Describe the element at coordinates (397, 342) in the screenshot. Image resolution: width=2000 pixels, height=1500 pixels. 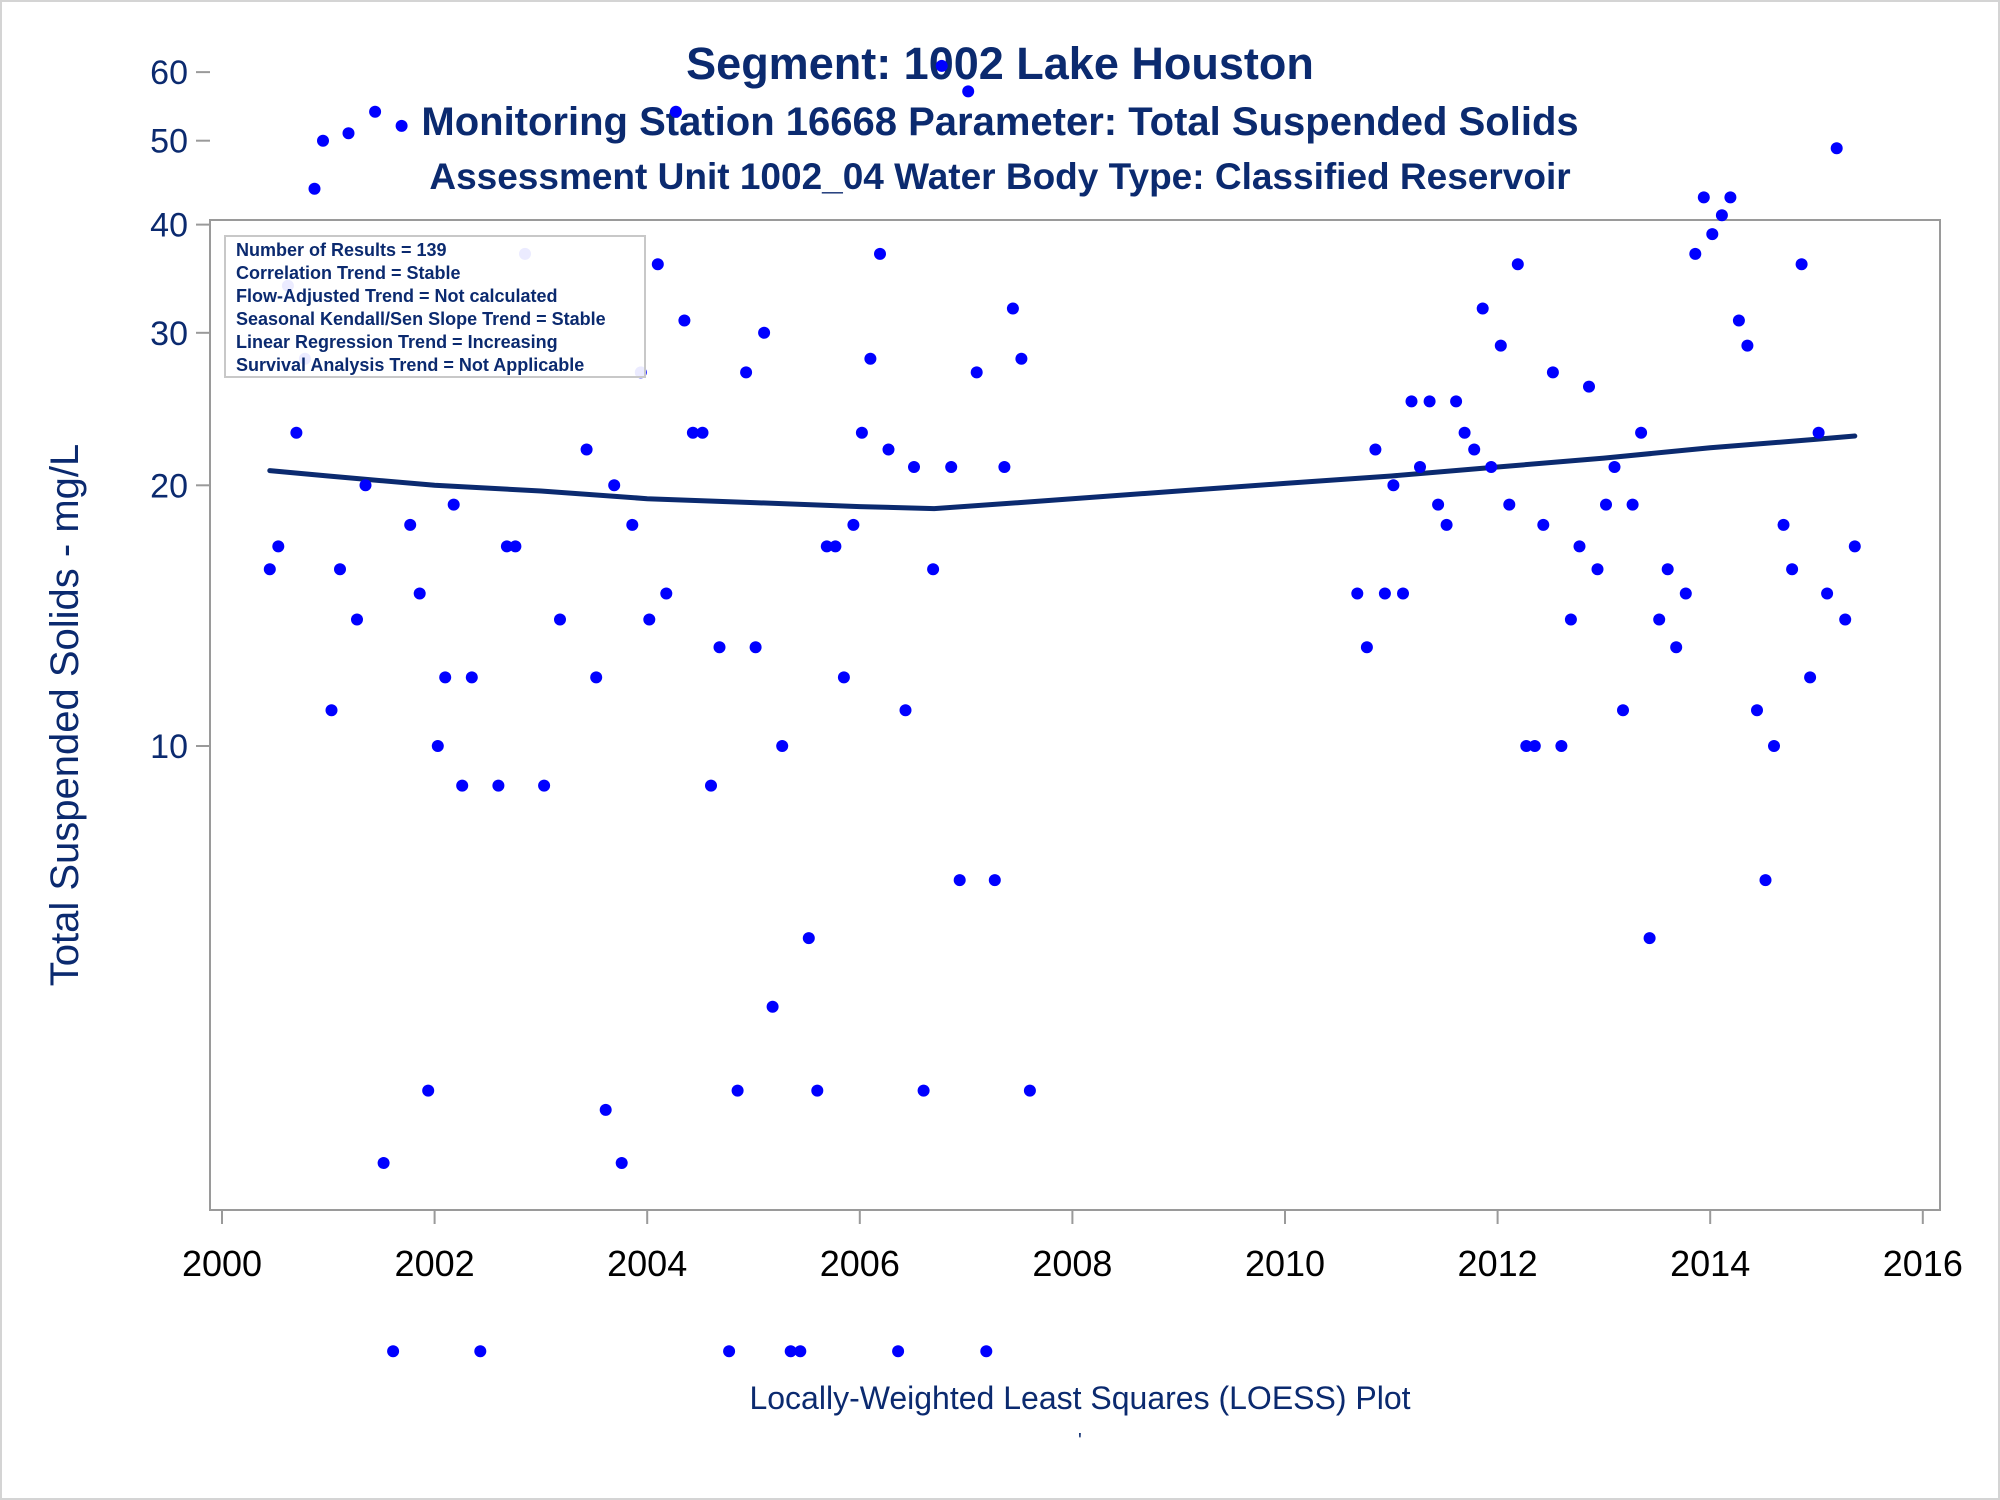
I see `stats-line-4: Linear Regression Trend = Increasing` at that location.